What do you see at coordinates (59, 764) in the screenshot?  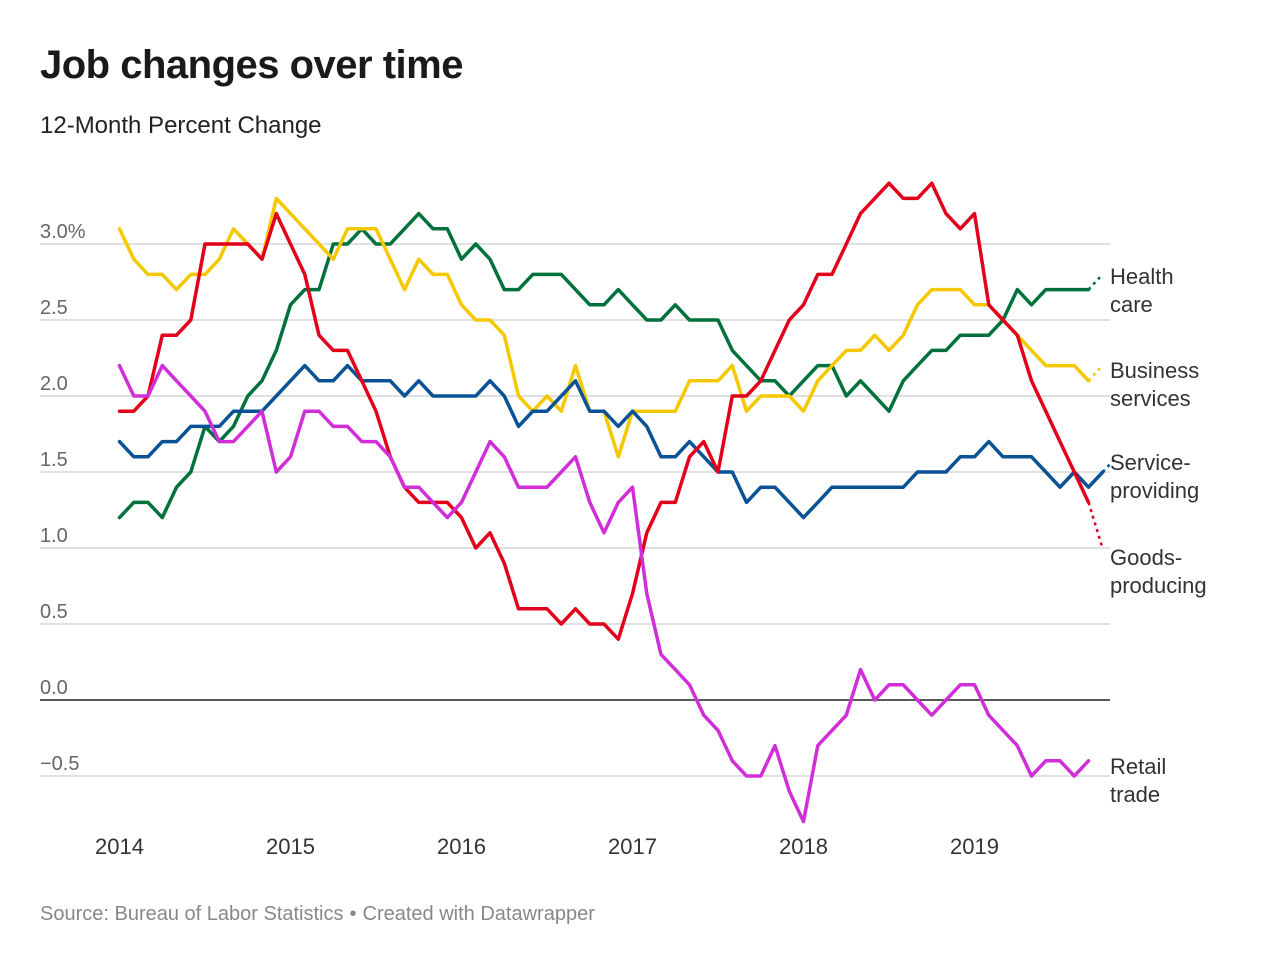 I see `y-tick-label: −0.5` at bounding box center [59, 764].